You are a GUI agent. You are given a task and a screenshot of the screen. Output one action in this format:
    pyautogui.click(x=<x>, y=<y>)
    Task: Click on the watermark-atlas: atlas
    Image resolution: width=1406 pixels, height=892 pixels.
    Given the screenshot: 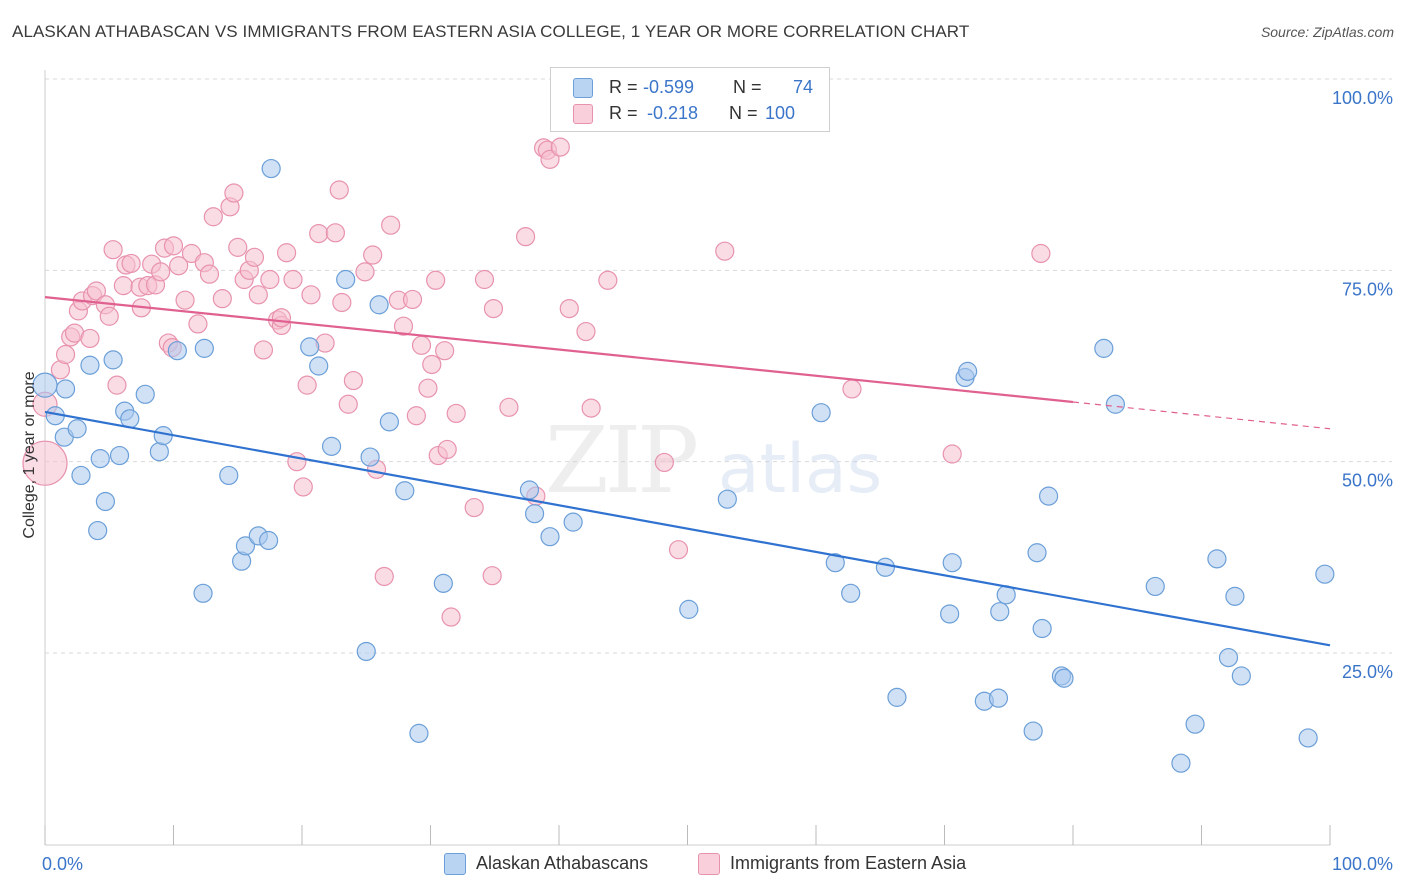 What is the action you would take?
    pyautogui.click(x=800, y=469)
    